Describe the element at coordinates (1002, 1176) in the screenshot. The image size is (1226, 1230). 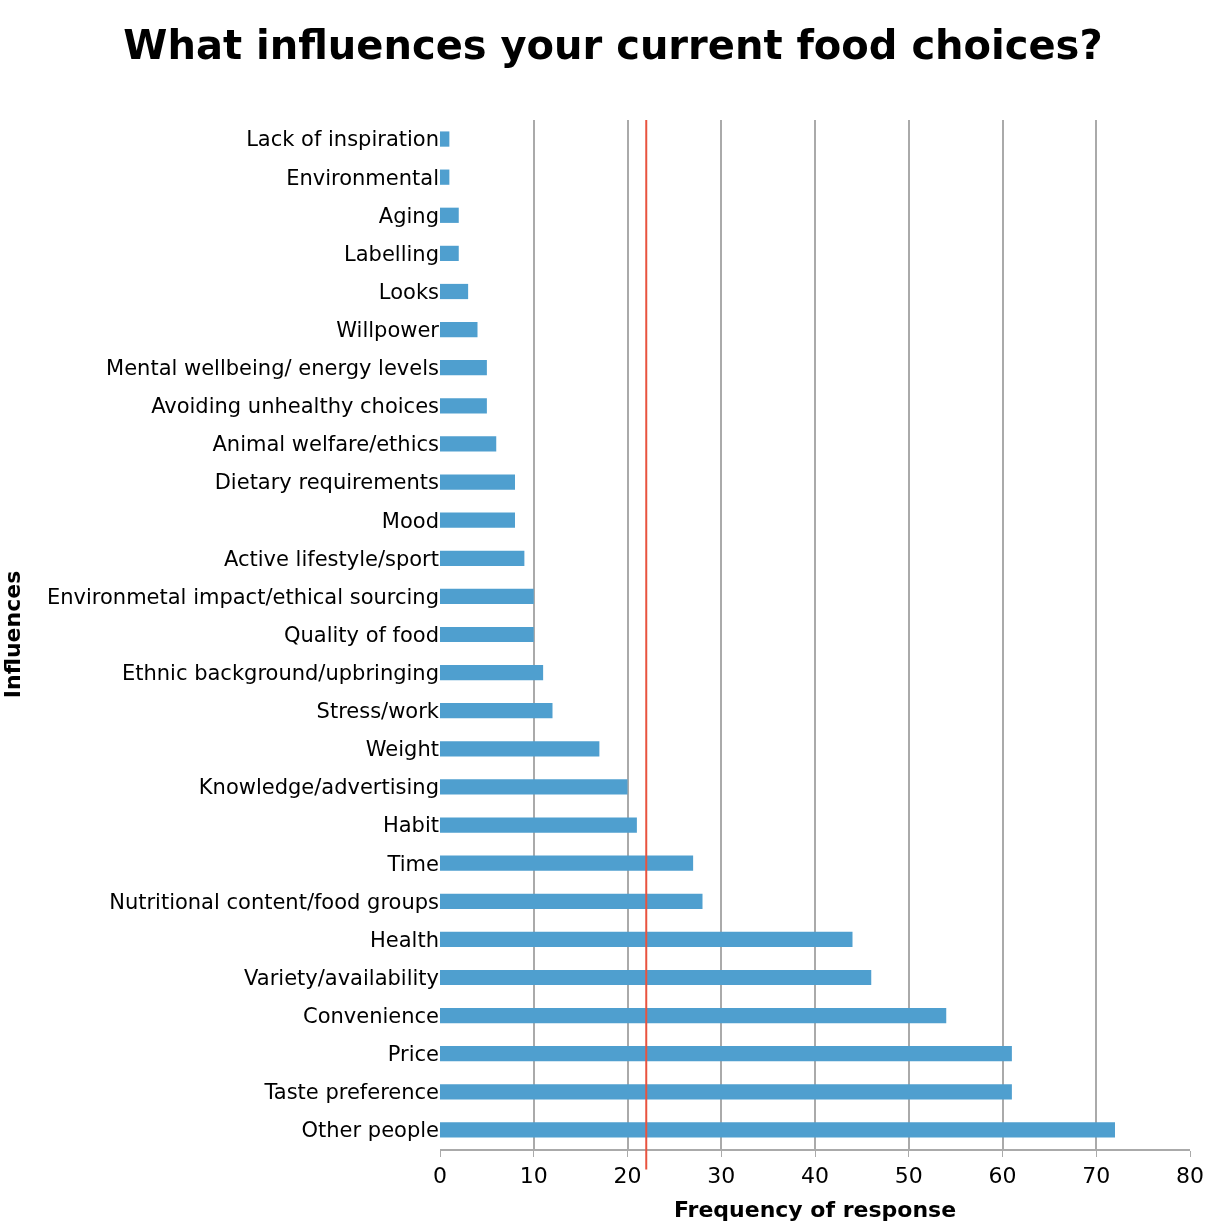
I see `x-tick-label: 60` at that location.